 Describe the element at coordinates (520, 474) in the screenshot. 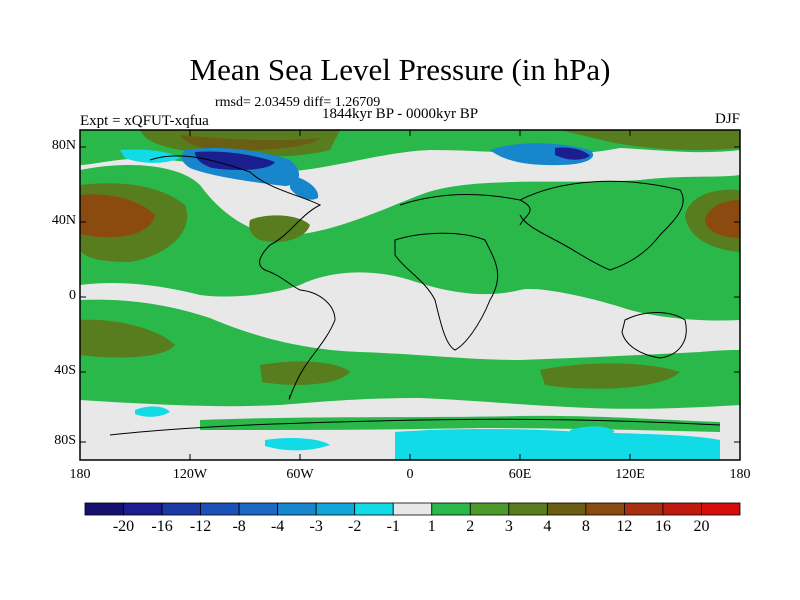

I see `lon-label: 60E` at that location.